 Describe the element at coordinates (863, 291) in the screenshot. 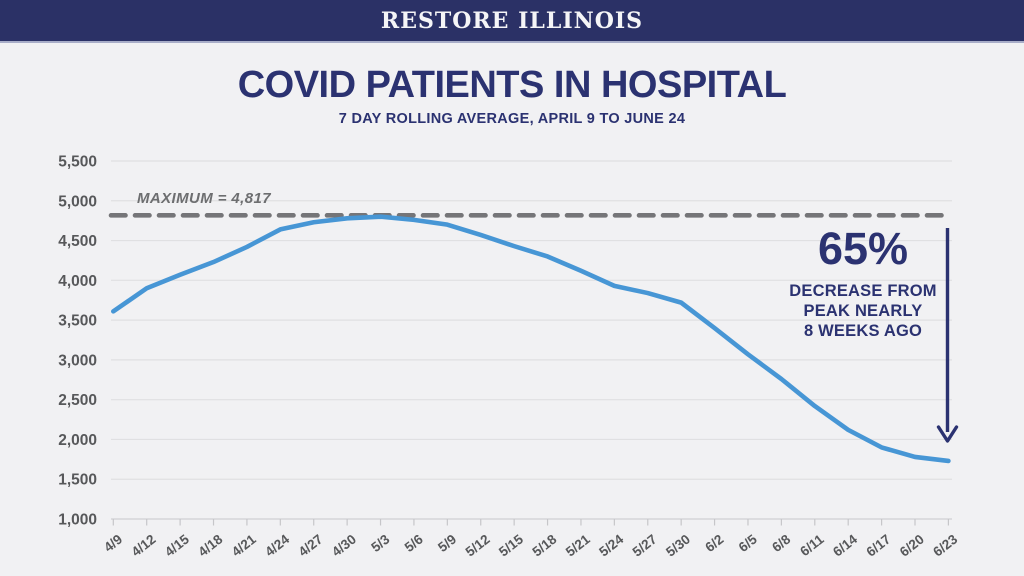

I see `caption-line-1: DECREASE FROM` at that location.